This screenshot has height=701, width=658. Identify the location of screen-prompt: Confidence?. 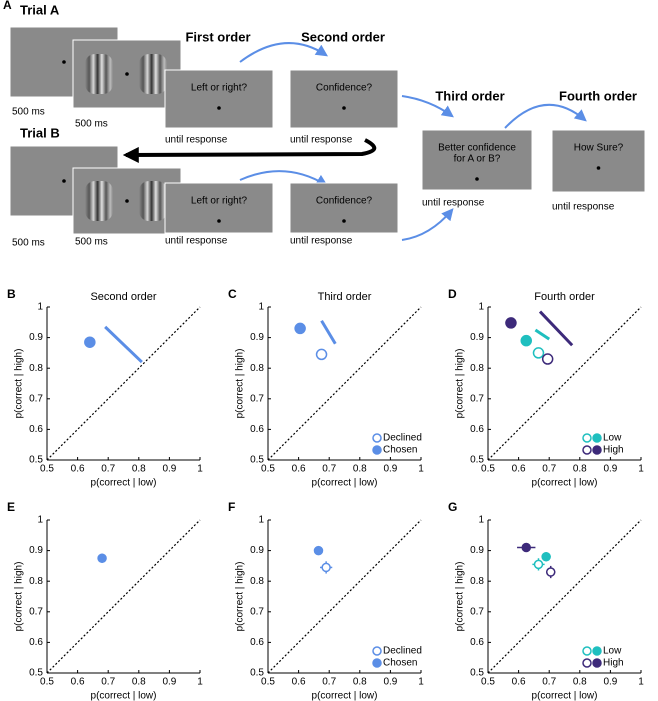
(344, 201).